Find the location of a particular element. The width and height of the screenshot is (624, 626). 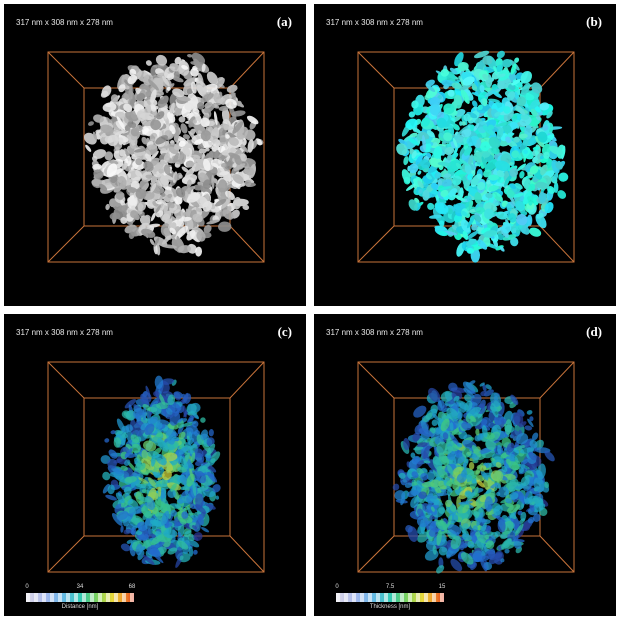

colorbar-d-title: Thickness [nm] is located at coordinates (390, 607).